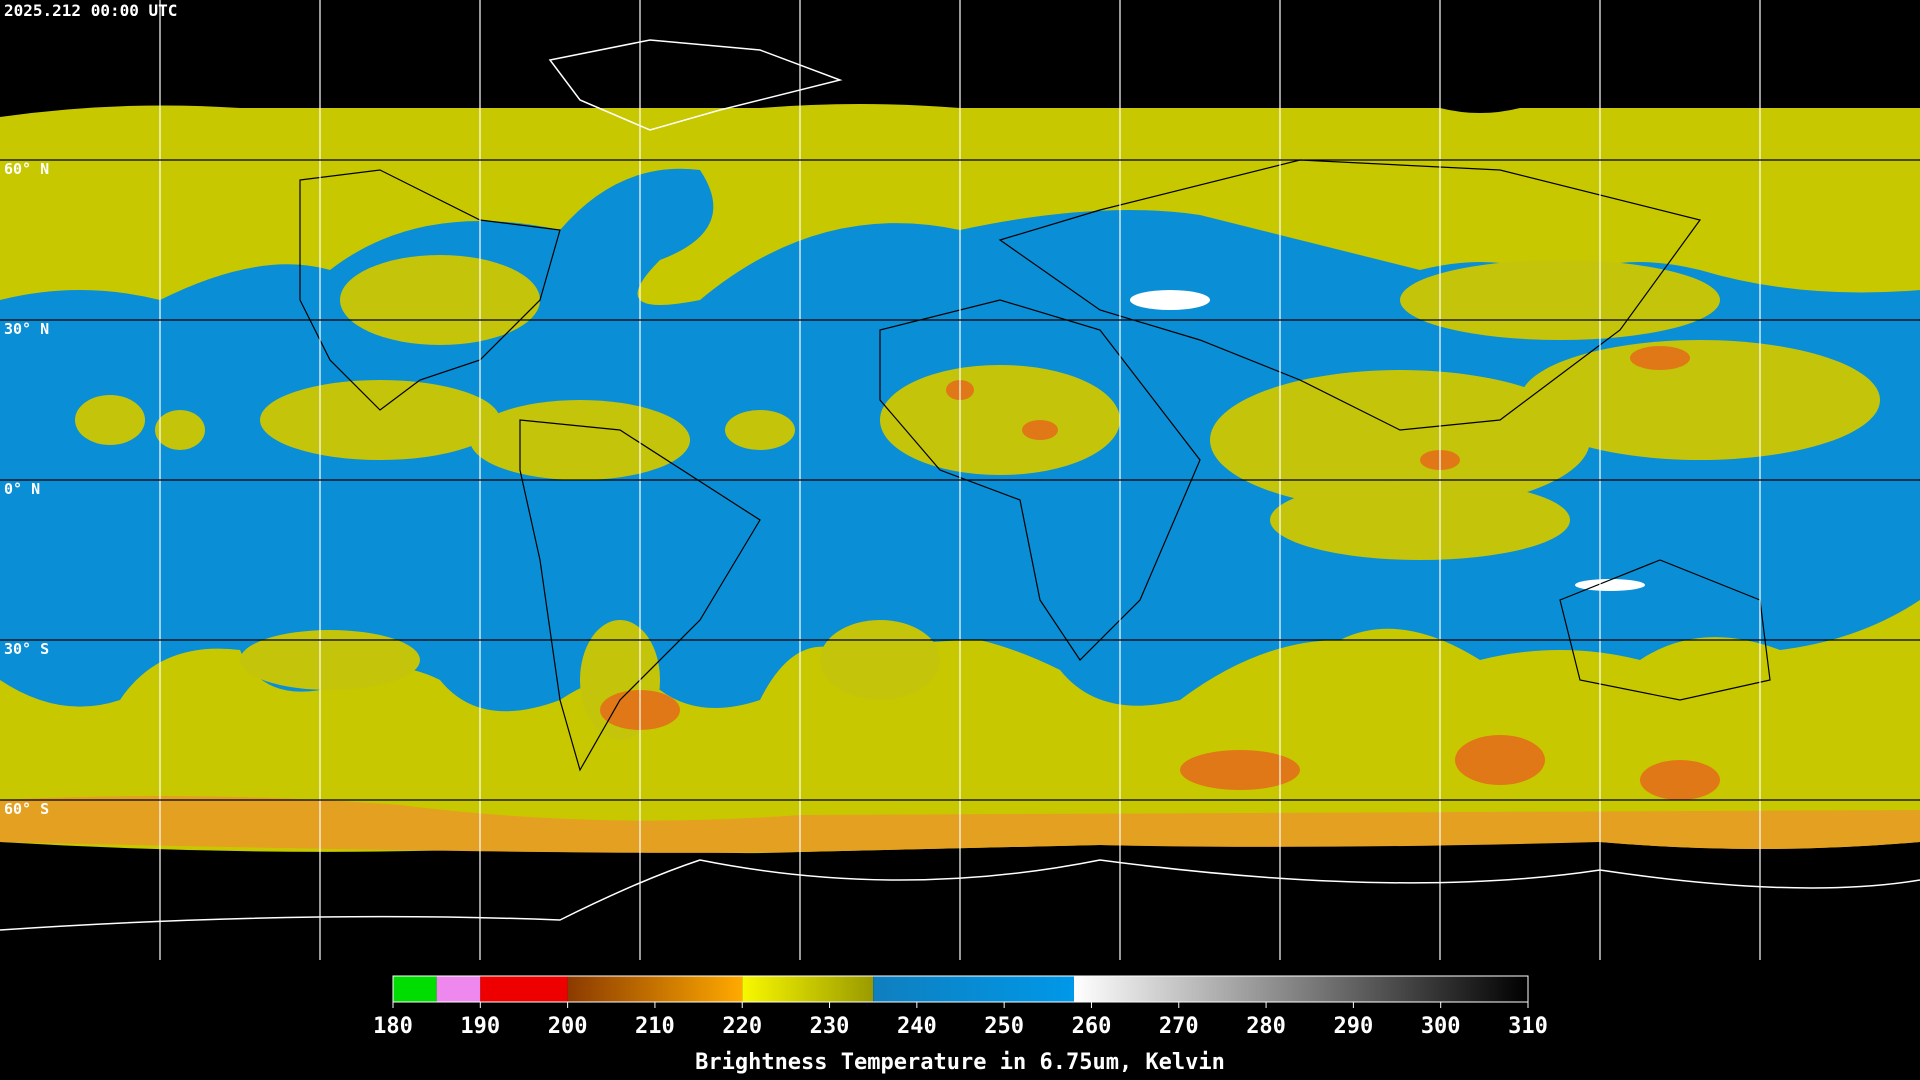 Image resolution: width=1920 pixels, height=1080 pixels. Describe the element at coordinates (1354, 1026) in the screenshot. I see `colorbar-tick-label: 290` at that location.